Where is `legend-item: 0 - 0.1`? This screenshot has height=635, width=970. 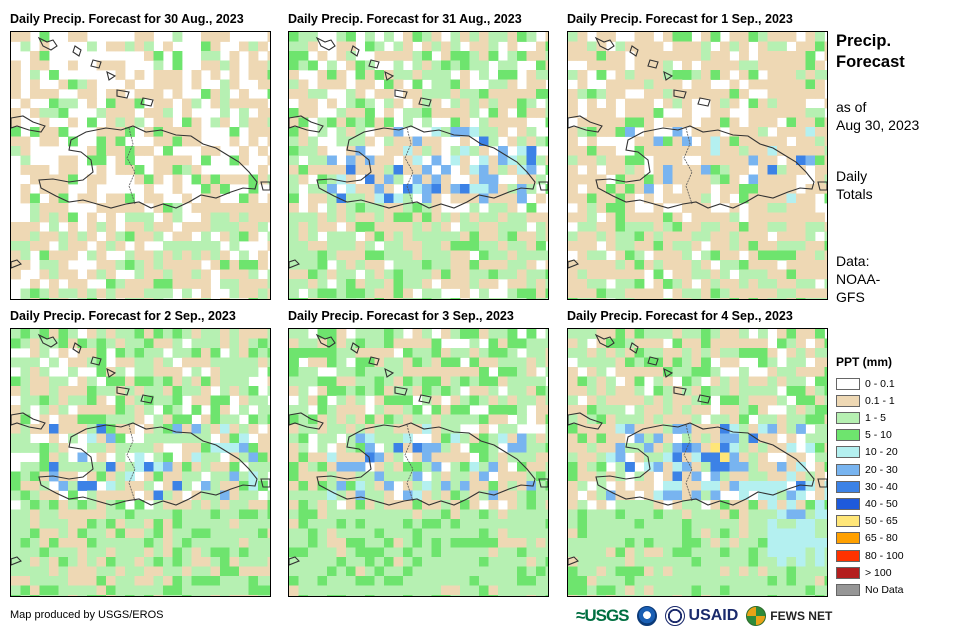
legend-item: 0 - 0.1 is located at coordinates (865, 383).